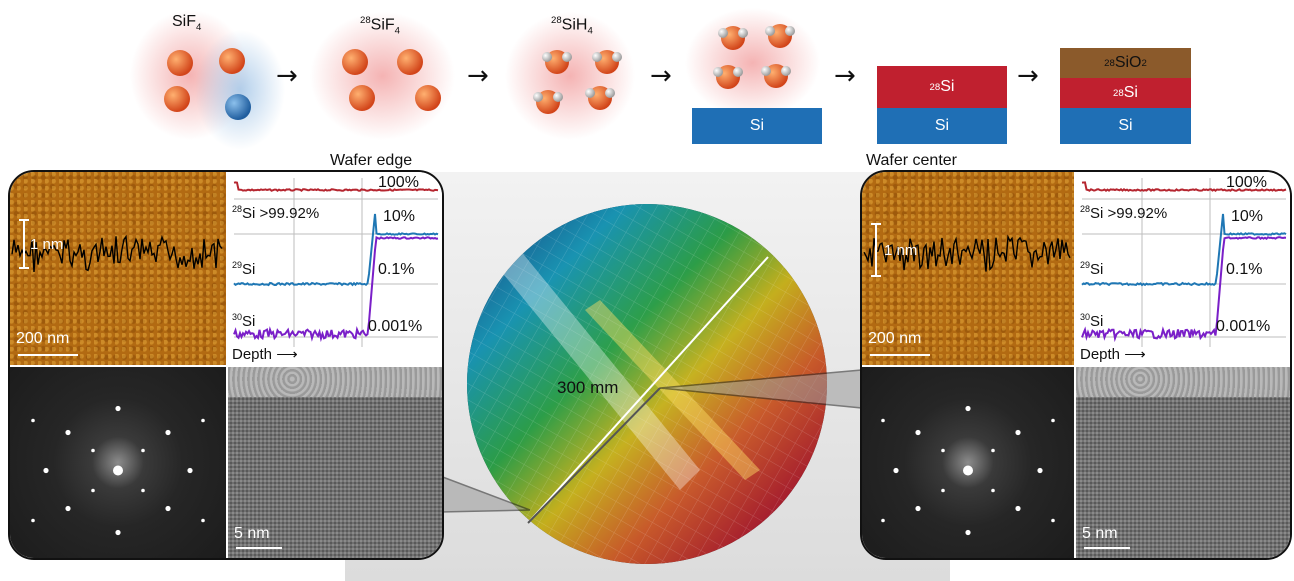 The height and width of the screenshot is (581, 1294). I want to click on stack3-oxide-label: 28 SiO 2, so click(1125, 62).